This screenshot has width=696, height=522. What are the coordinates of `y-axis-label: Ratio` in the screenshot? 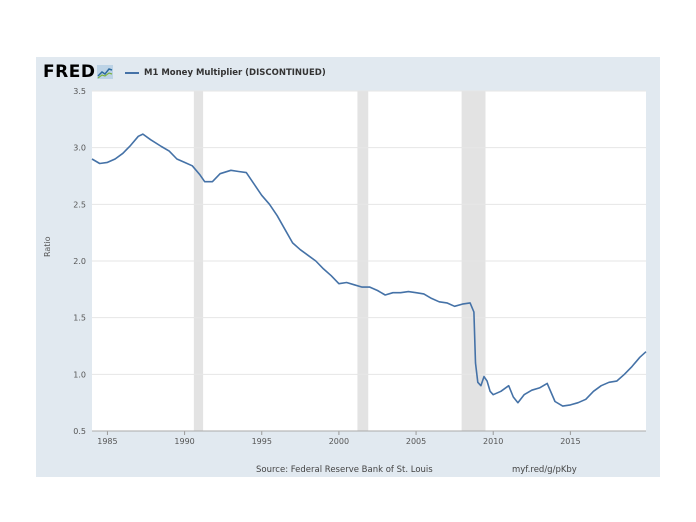 It's located at (47, 246).